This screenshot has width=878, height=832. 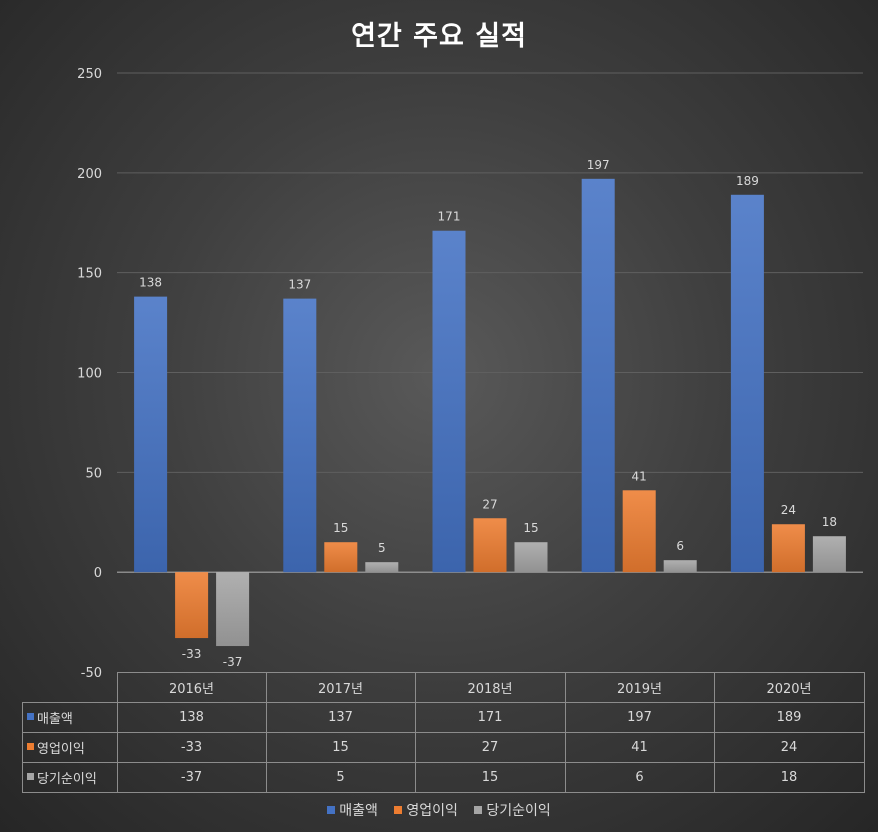 I want to click on table-row: 매출액 138 137 171 197 189, so click(x=443, y=717).